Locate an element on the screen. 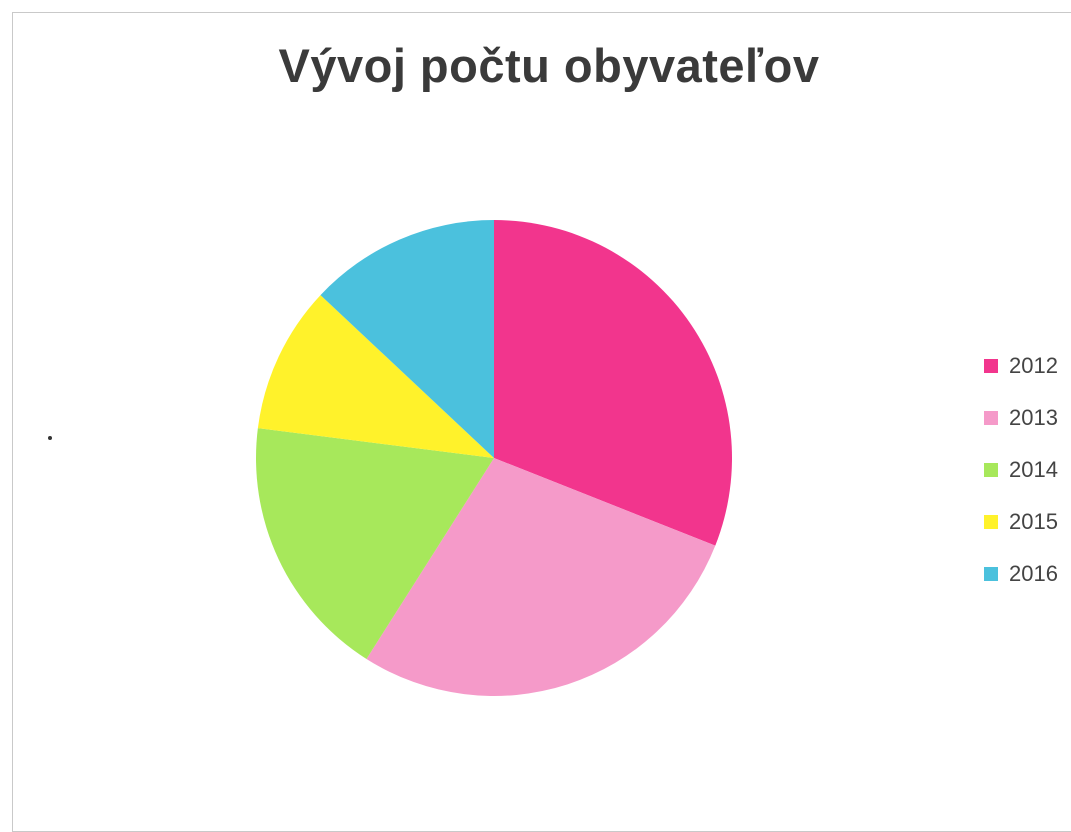 The height and width of the screenshot is (832, 1071). legend-item-2014: 2014 is located at coordinates (1021, 470).